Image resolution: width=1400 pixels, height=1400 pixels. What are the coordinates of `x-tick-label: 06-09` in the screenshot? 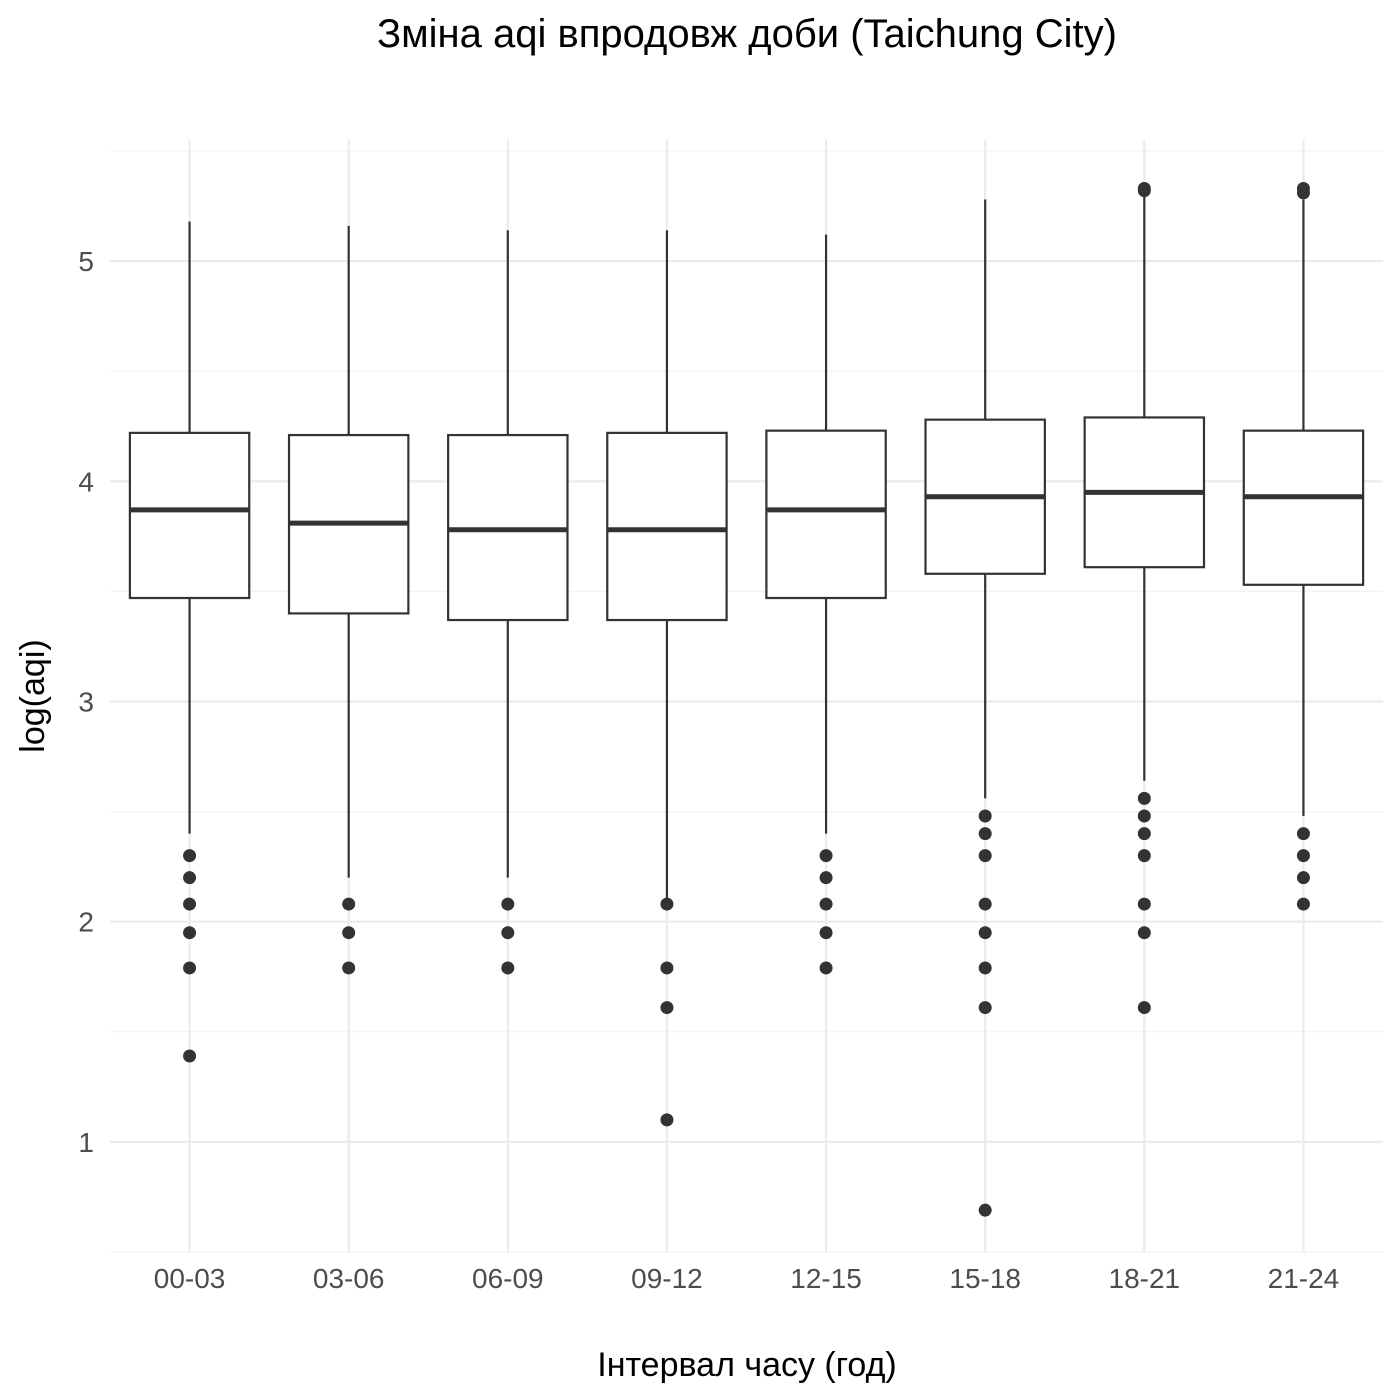 It's located at (508, 1278).